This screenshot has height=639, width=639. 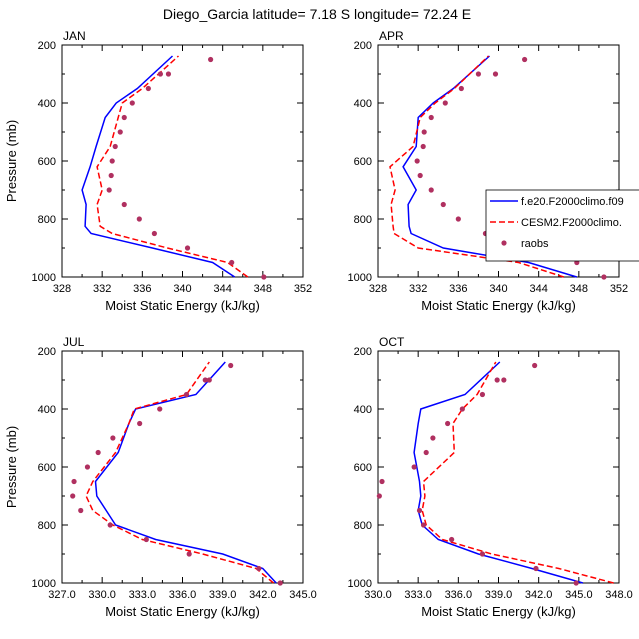 What do you see at coordinates (391, 36) in the screenshot?
I see `panel-label: APR` at bounding box center [391, 36].